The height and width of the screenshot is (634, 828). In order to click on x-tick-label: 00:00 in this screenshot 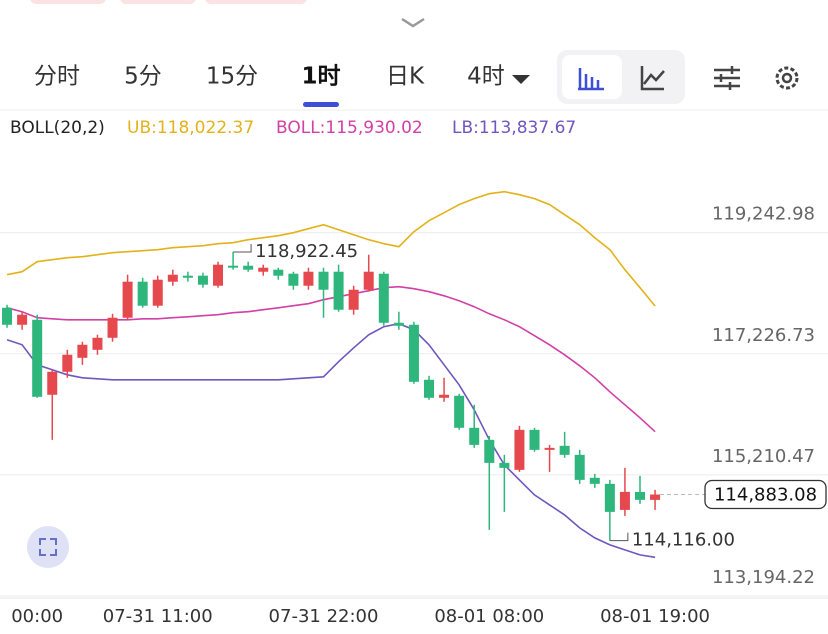, I will do `click(37, 616)`.